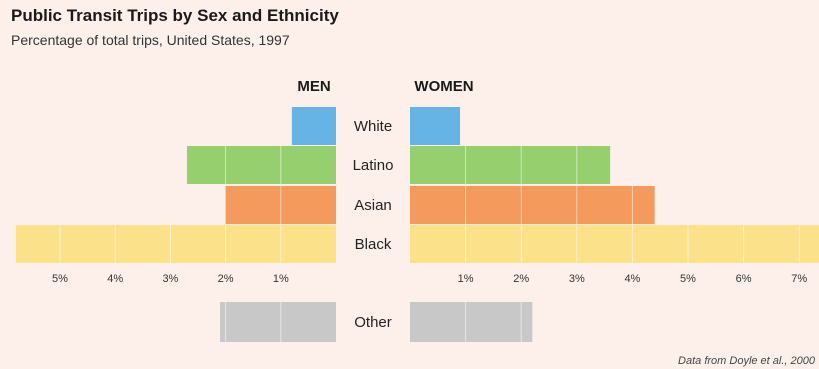  Describe the element at coordinates (744, 279) in the screenshot. I see `women-tick-label: 6%` at that location.